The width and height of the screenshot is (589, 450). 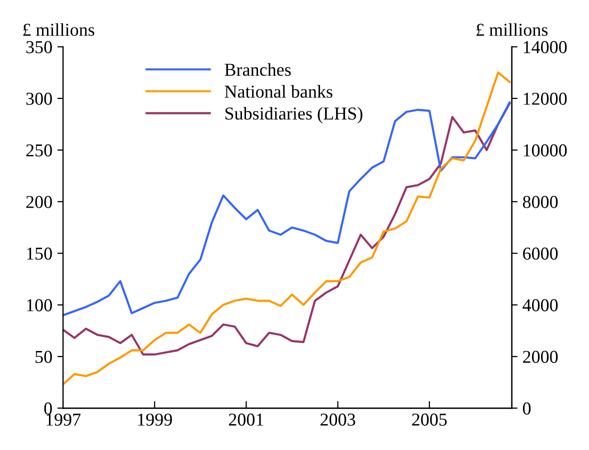 I want to click on y2-axis-title: £ millions, so click(x=512, y=29).